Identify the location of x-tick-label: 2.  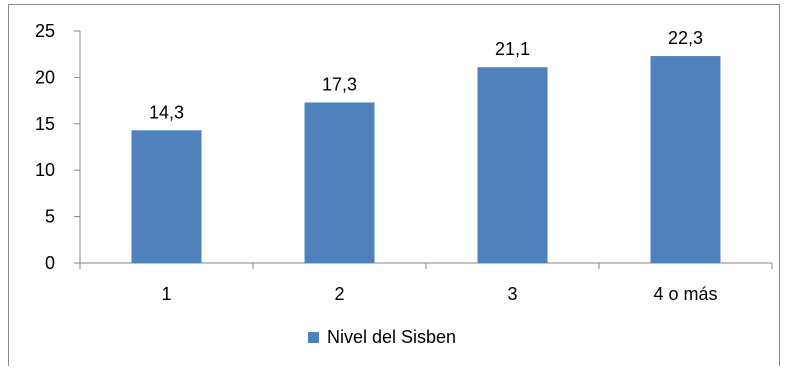
(339, 294).